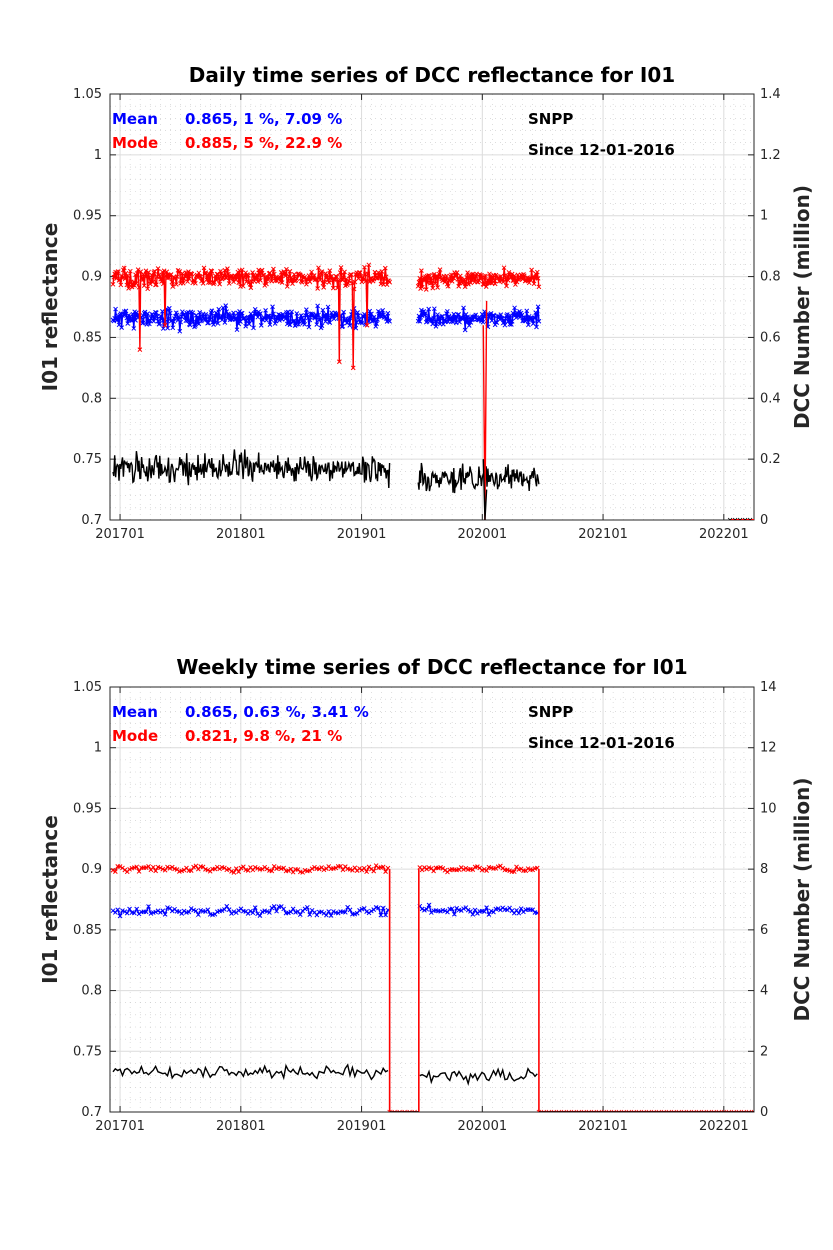 The height and width of the screenshot is (1250, 833). I want to click on y2-tick-label: 0.4, so click(770, 398).